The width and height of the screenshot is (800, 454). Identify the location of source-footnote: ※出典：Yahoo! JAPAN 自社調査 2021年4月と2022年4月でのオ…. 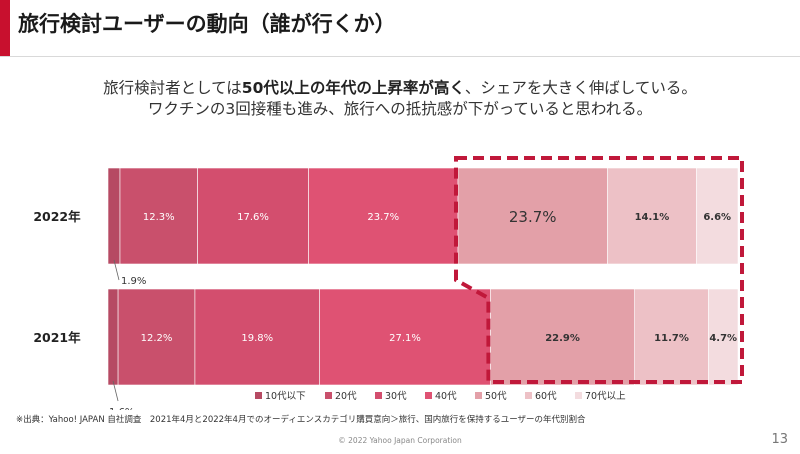
(301, 420).